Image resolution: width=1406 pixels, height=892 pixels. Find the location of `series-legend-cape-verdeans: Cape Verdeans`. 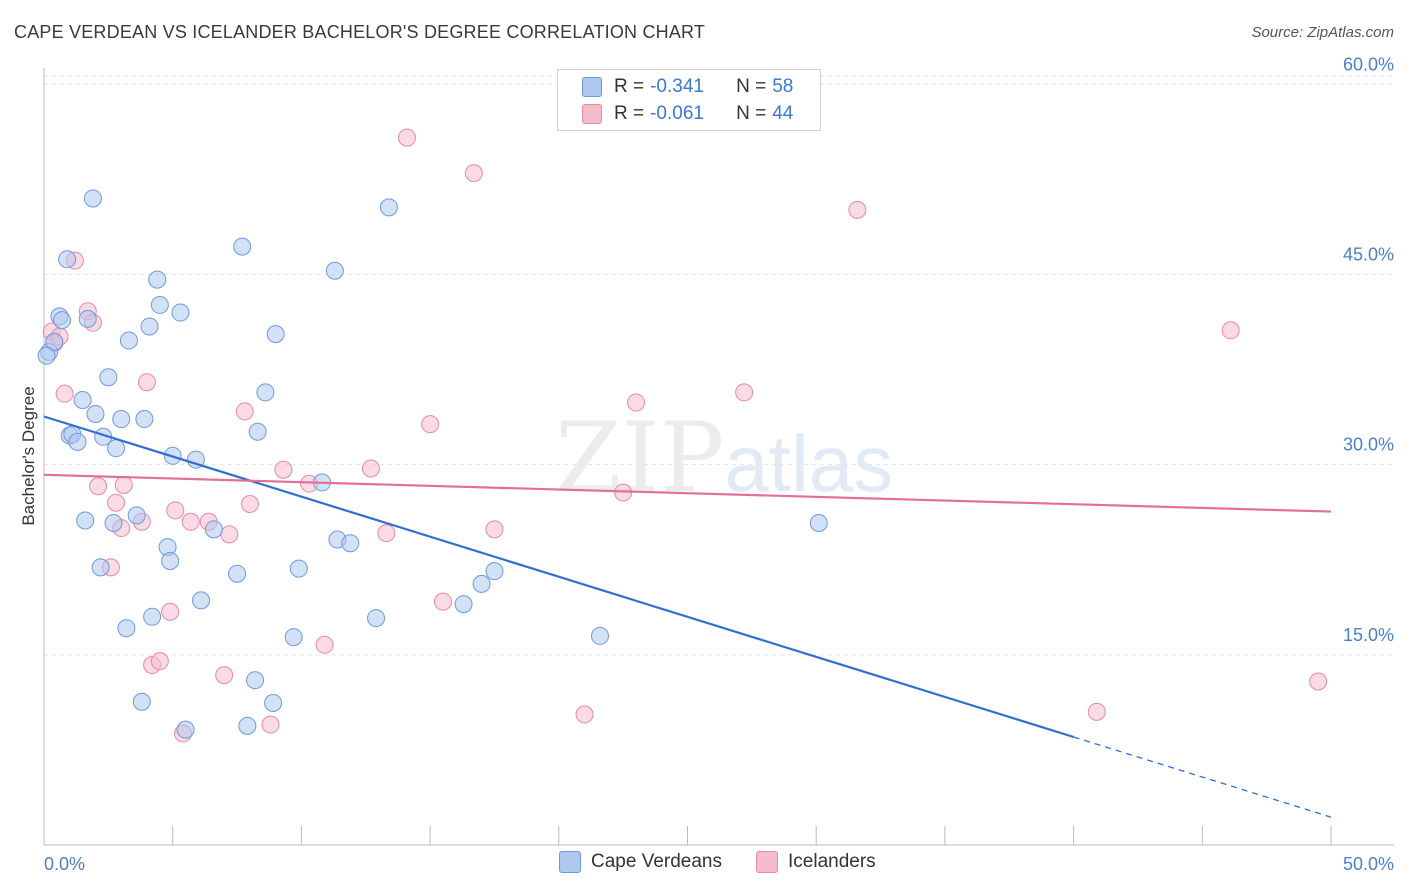

series-legend-cape-verdeans: Cape Verdeans is located at coordinates (640, 862).